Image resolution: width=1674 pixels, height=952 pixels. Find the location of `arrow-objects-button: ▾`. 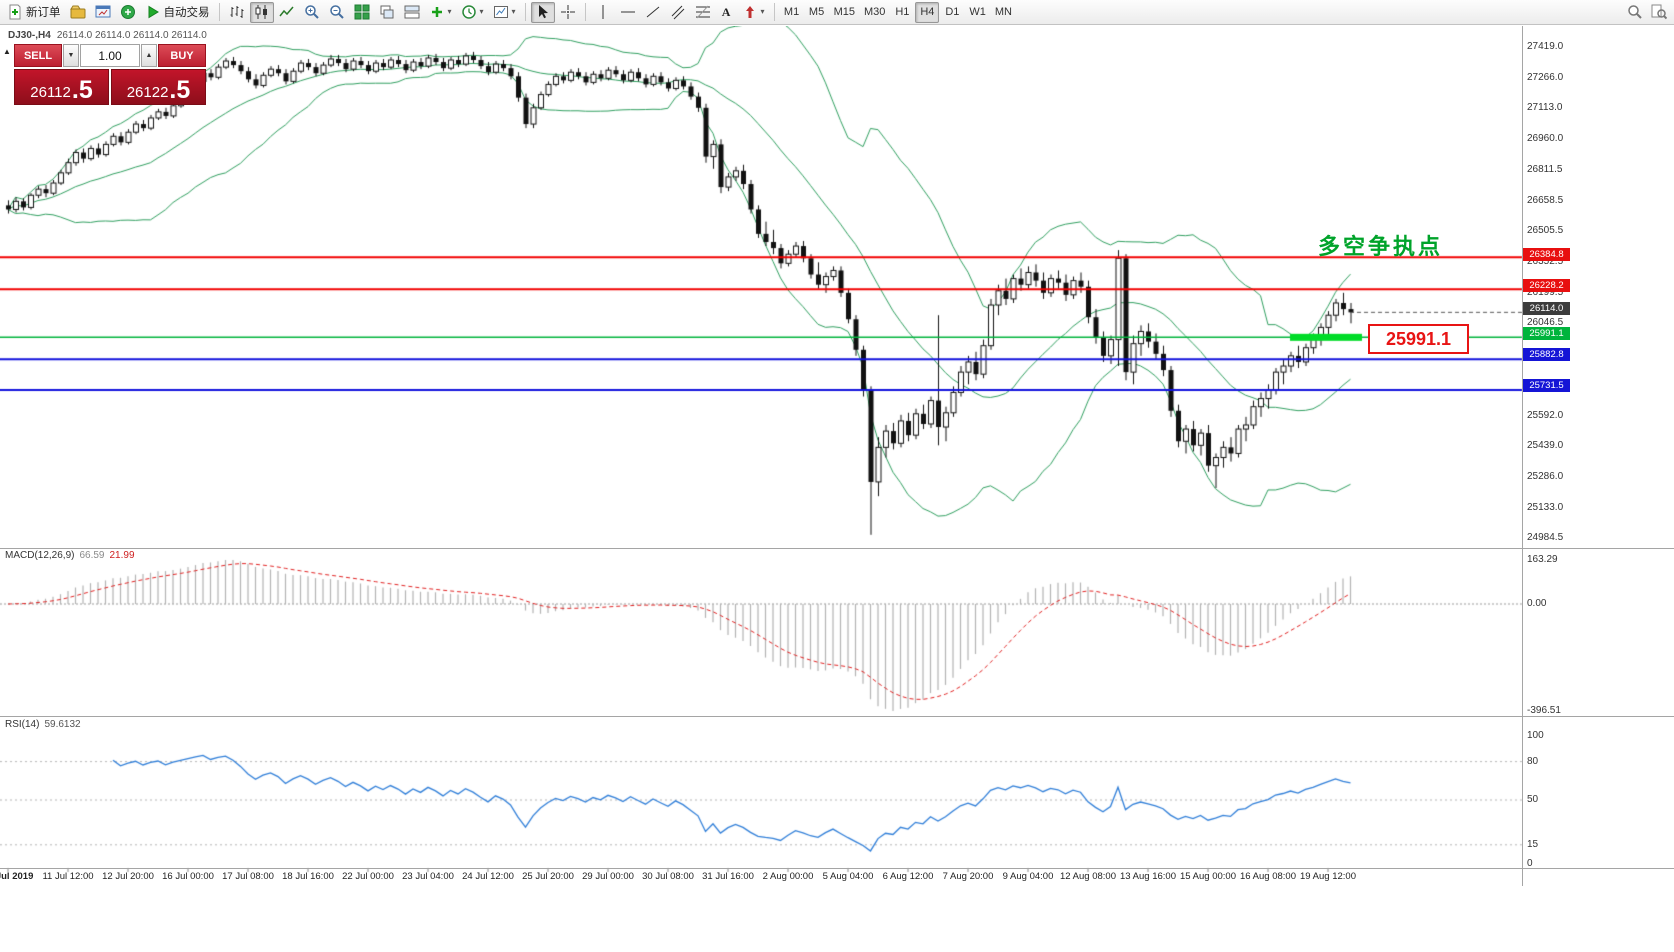

arrow-objects-button: ▾ is located at coordinates (753, 12).